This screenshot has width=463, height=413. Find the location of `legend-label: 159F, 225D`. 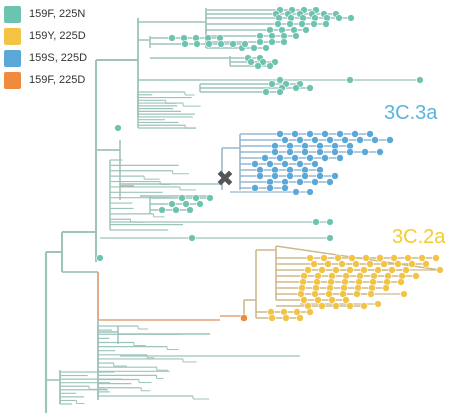

legend-label: 159F, 225D is located at coordinates (57, 80).